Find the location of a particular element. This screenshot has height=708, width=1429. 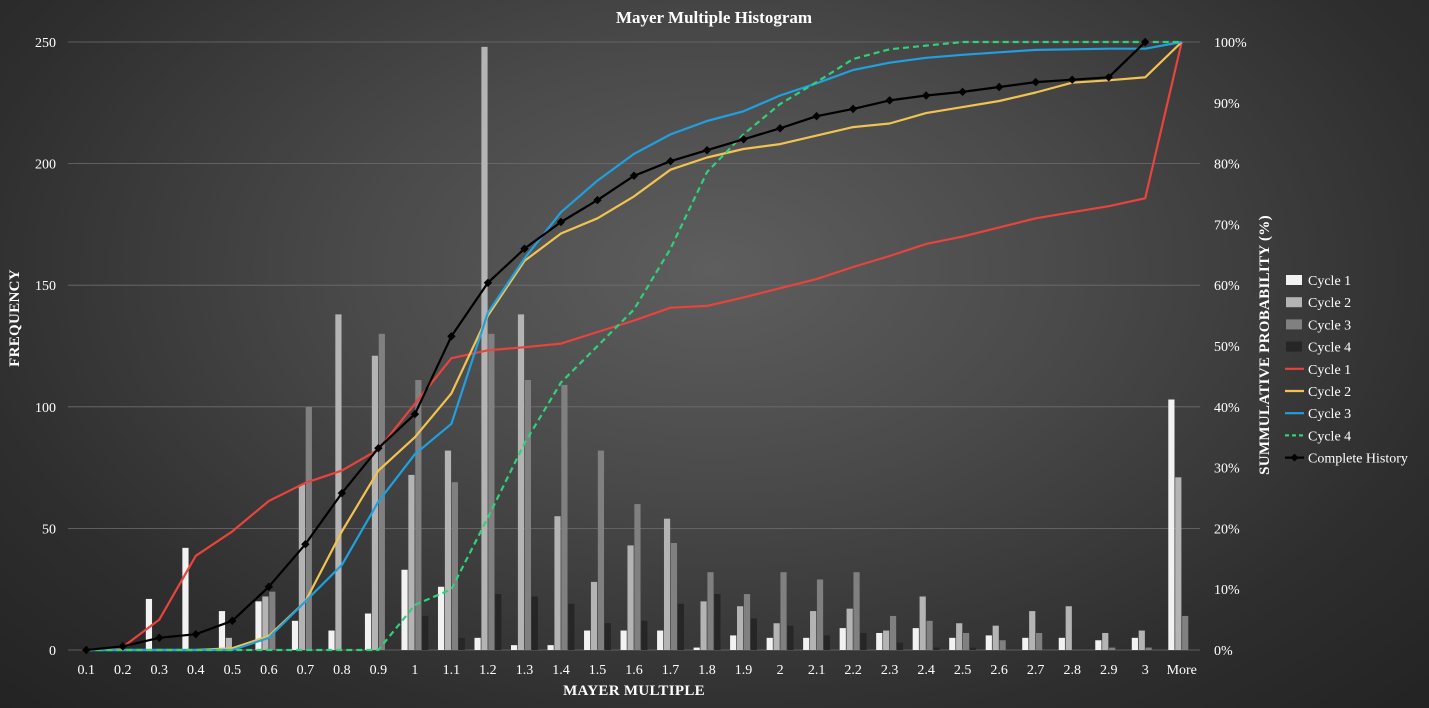

x-tick-label: 2.4 is located at coordinates (926, 670).